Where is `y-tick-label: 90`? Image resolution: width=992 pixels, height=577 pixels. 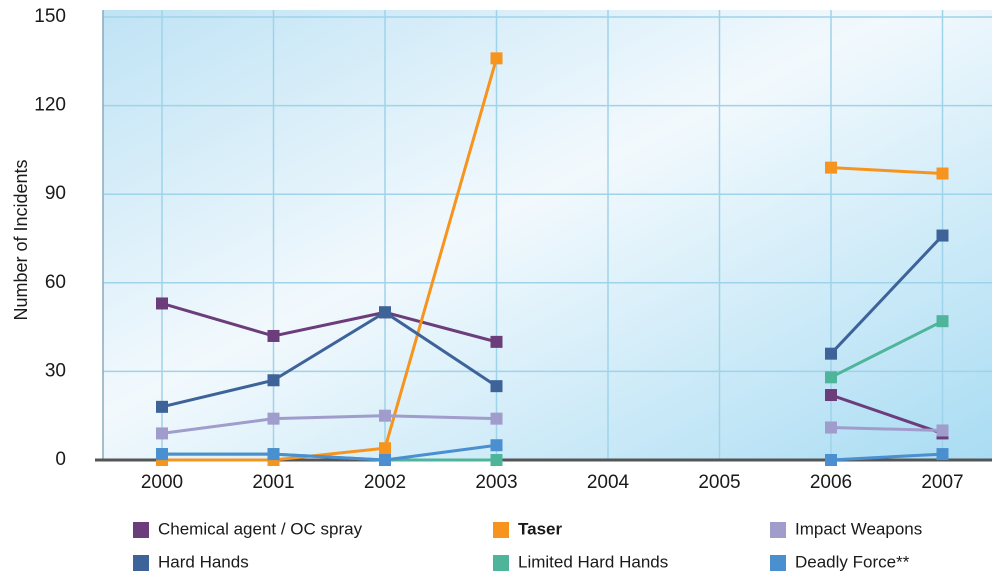 y-tick-label: 90 is located at coordinates (55, 193).